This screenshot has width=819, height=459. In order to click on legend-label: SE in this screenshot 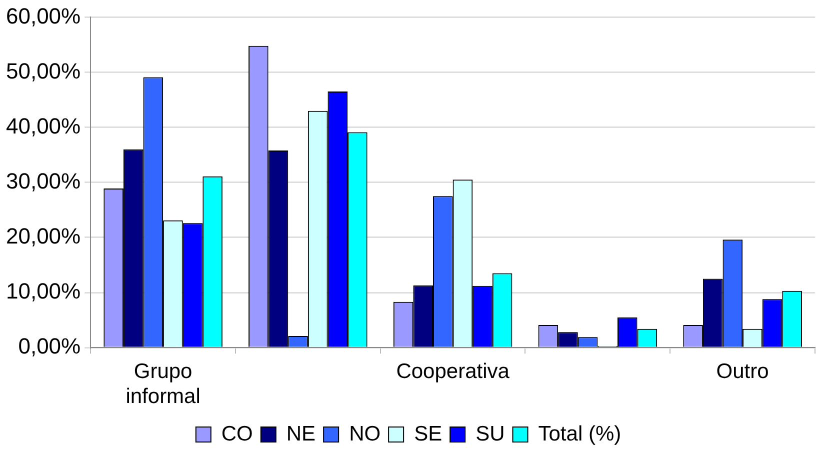, I will do `click(428, 434)`.